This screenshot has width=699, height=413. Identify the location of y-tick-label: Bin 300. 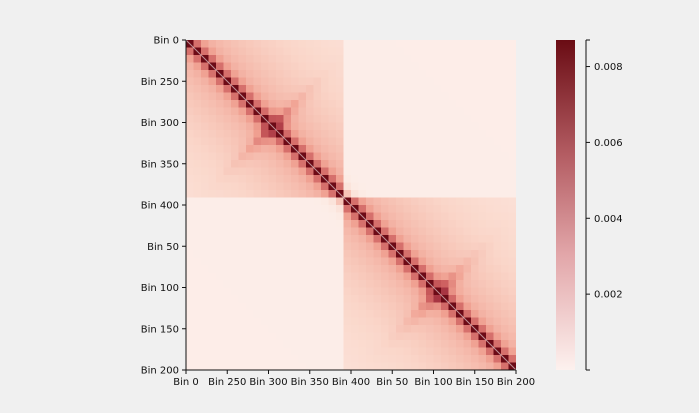
(160, 123).